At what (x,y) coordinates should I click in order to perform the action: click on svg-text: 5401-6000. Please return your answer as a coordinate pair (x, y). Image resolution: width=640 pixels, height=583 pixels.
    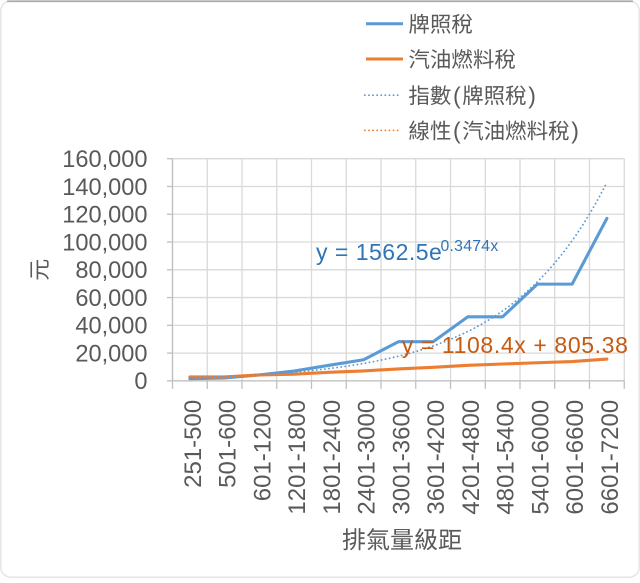
    Looking at the image, I should click on (540, 457).